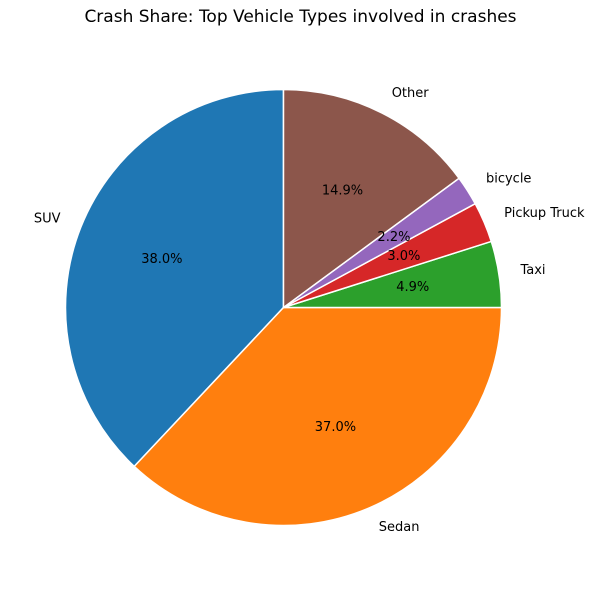 The height and width of the screenshot is (590, 601). What do you see at coordinates (403, 256) in the screenshot?
I see `pie-pct-label-pickup-truck: 3.0%` at bounding box center [403, 256].